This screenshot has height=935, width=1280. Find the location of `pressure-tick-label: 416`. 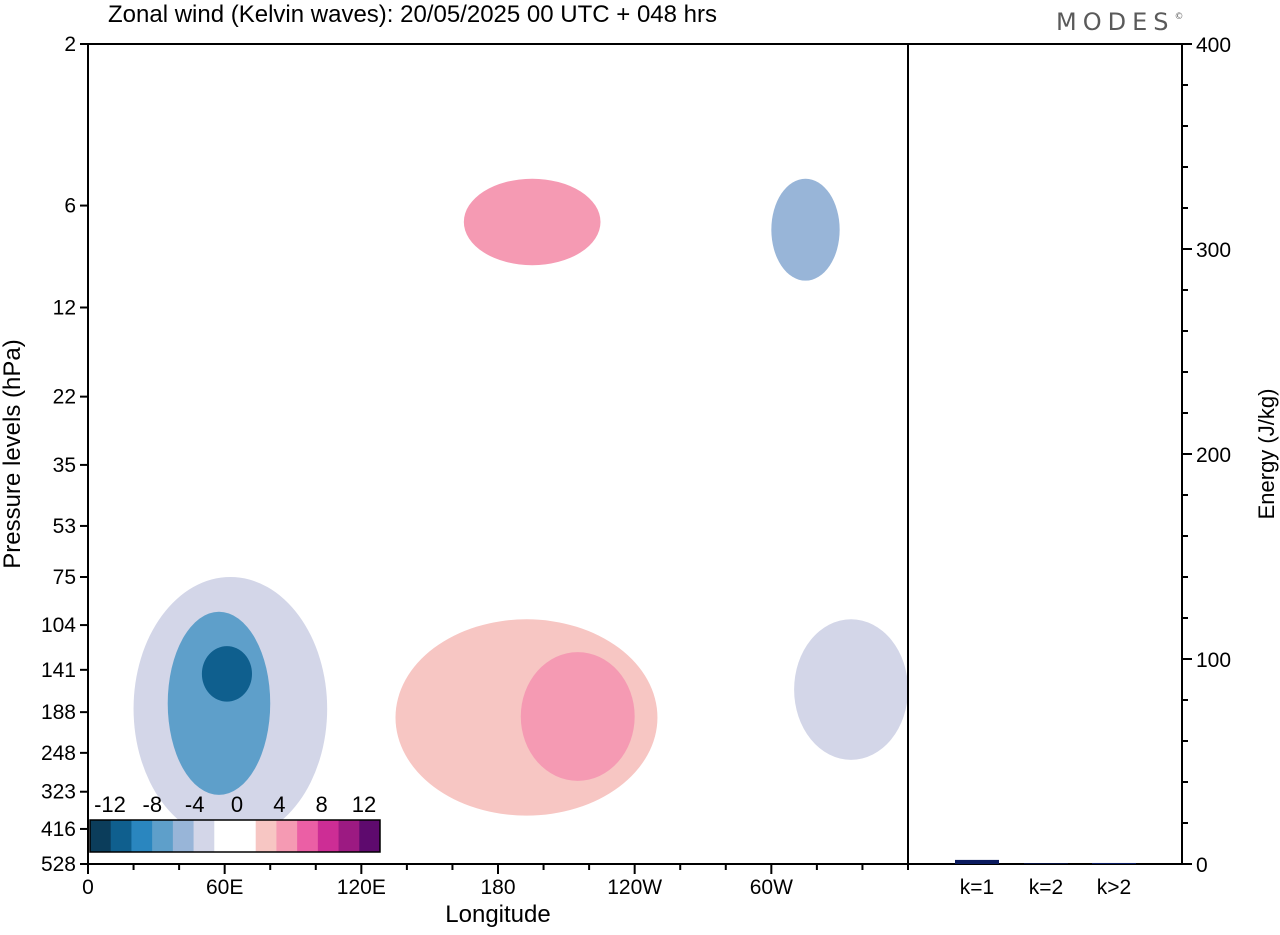

pressure-tick-label: 416 is located at coordinates (58, 829).